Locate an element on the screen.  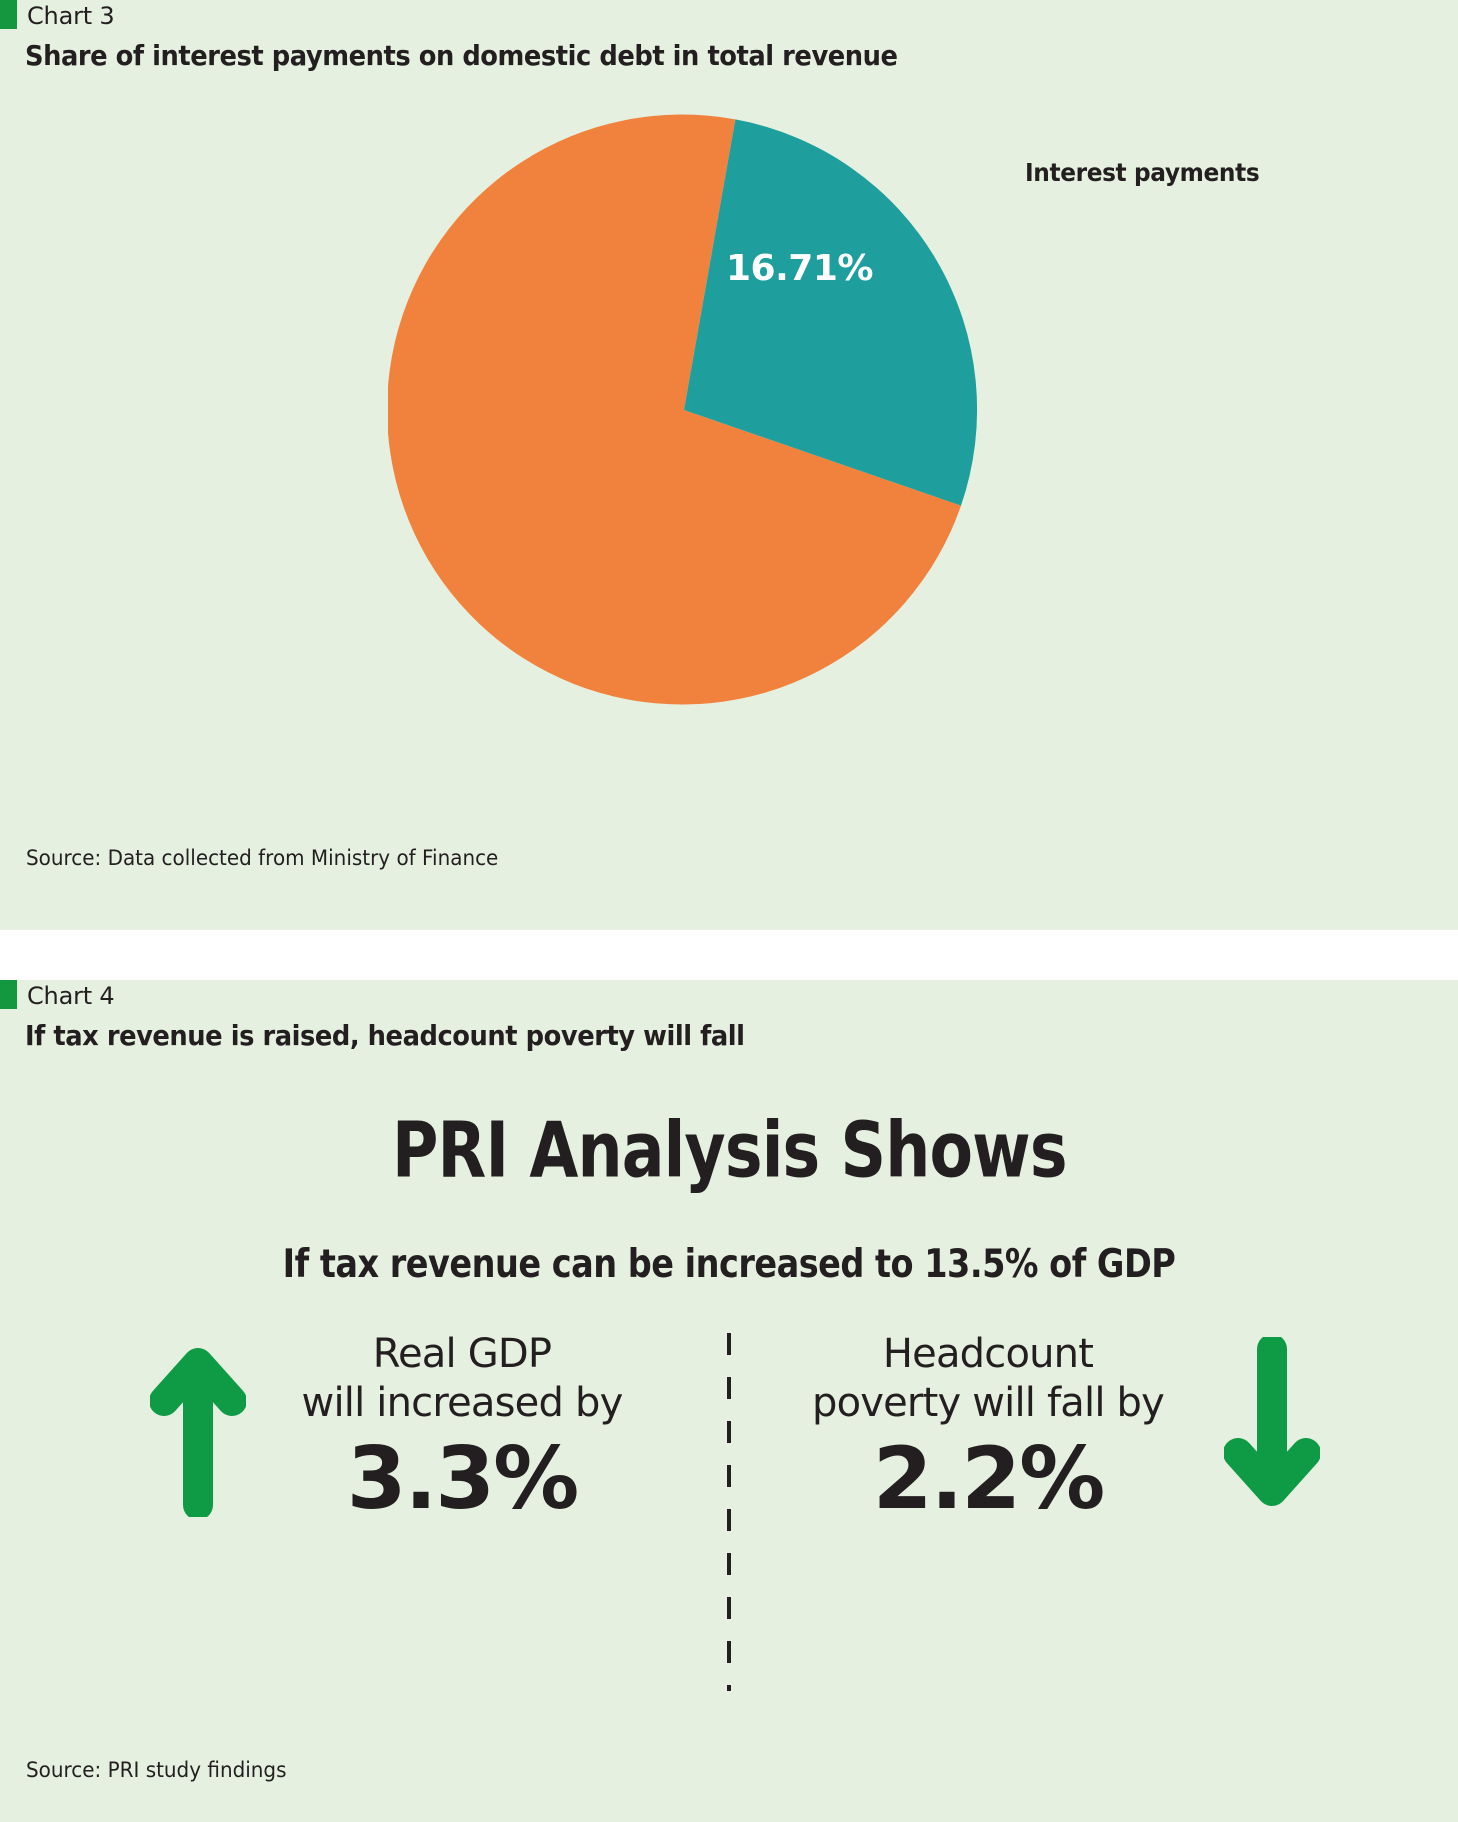
stat-real-gdp-caption-line1: Real GDP is located at coordinates (462, 1354).